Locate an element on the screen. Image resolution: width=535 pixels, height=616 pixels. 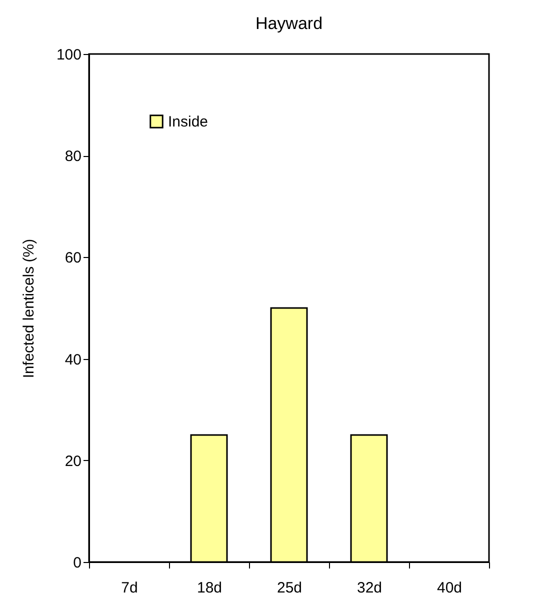
y-tick-label: 60 is located at coordinates (73, 258).